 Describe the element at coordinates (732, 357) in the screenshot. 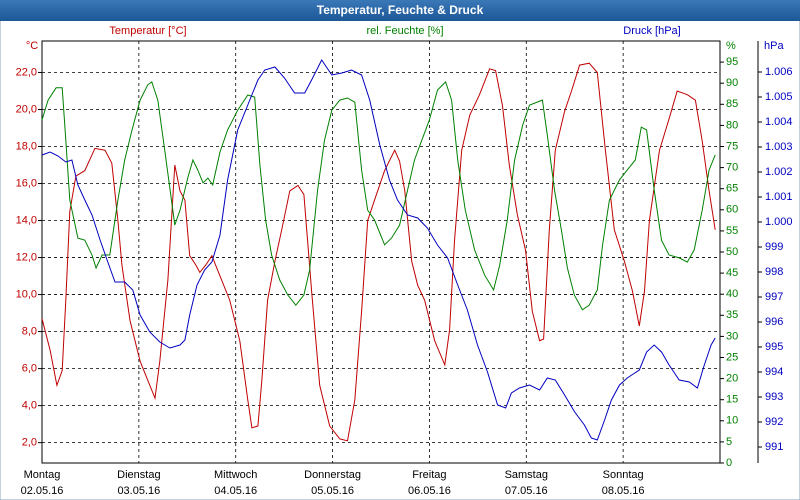

I see `y2-tick-label: 25` at that location.